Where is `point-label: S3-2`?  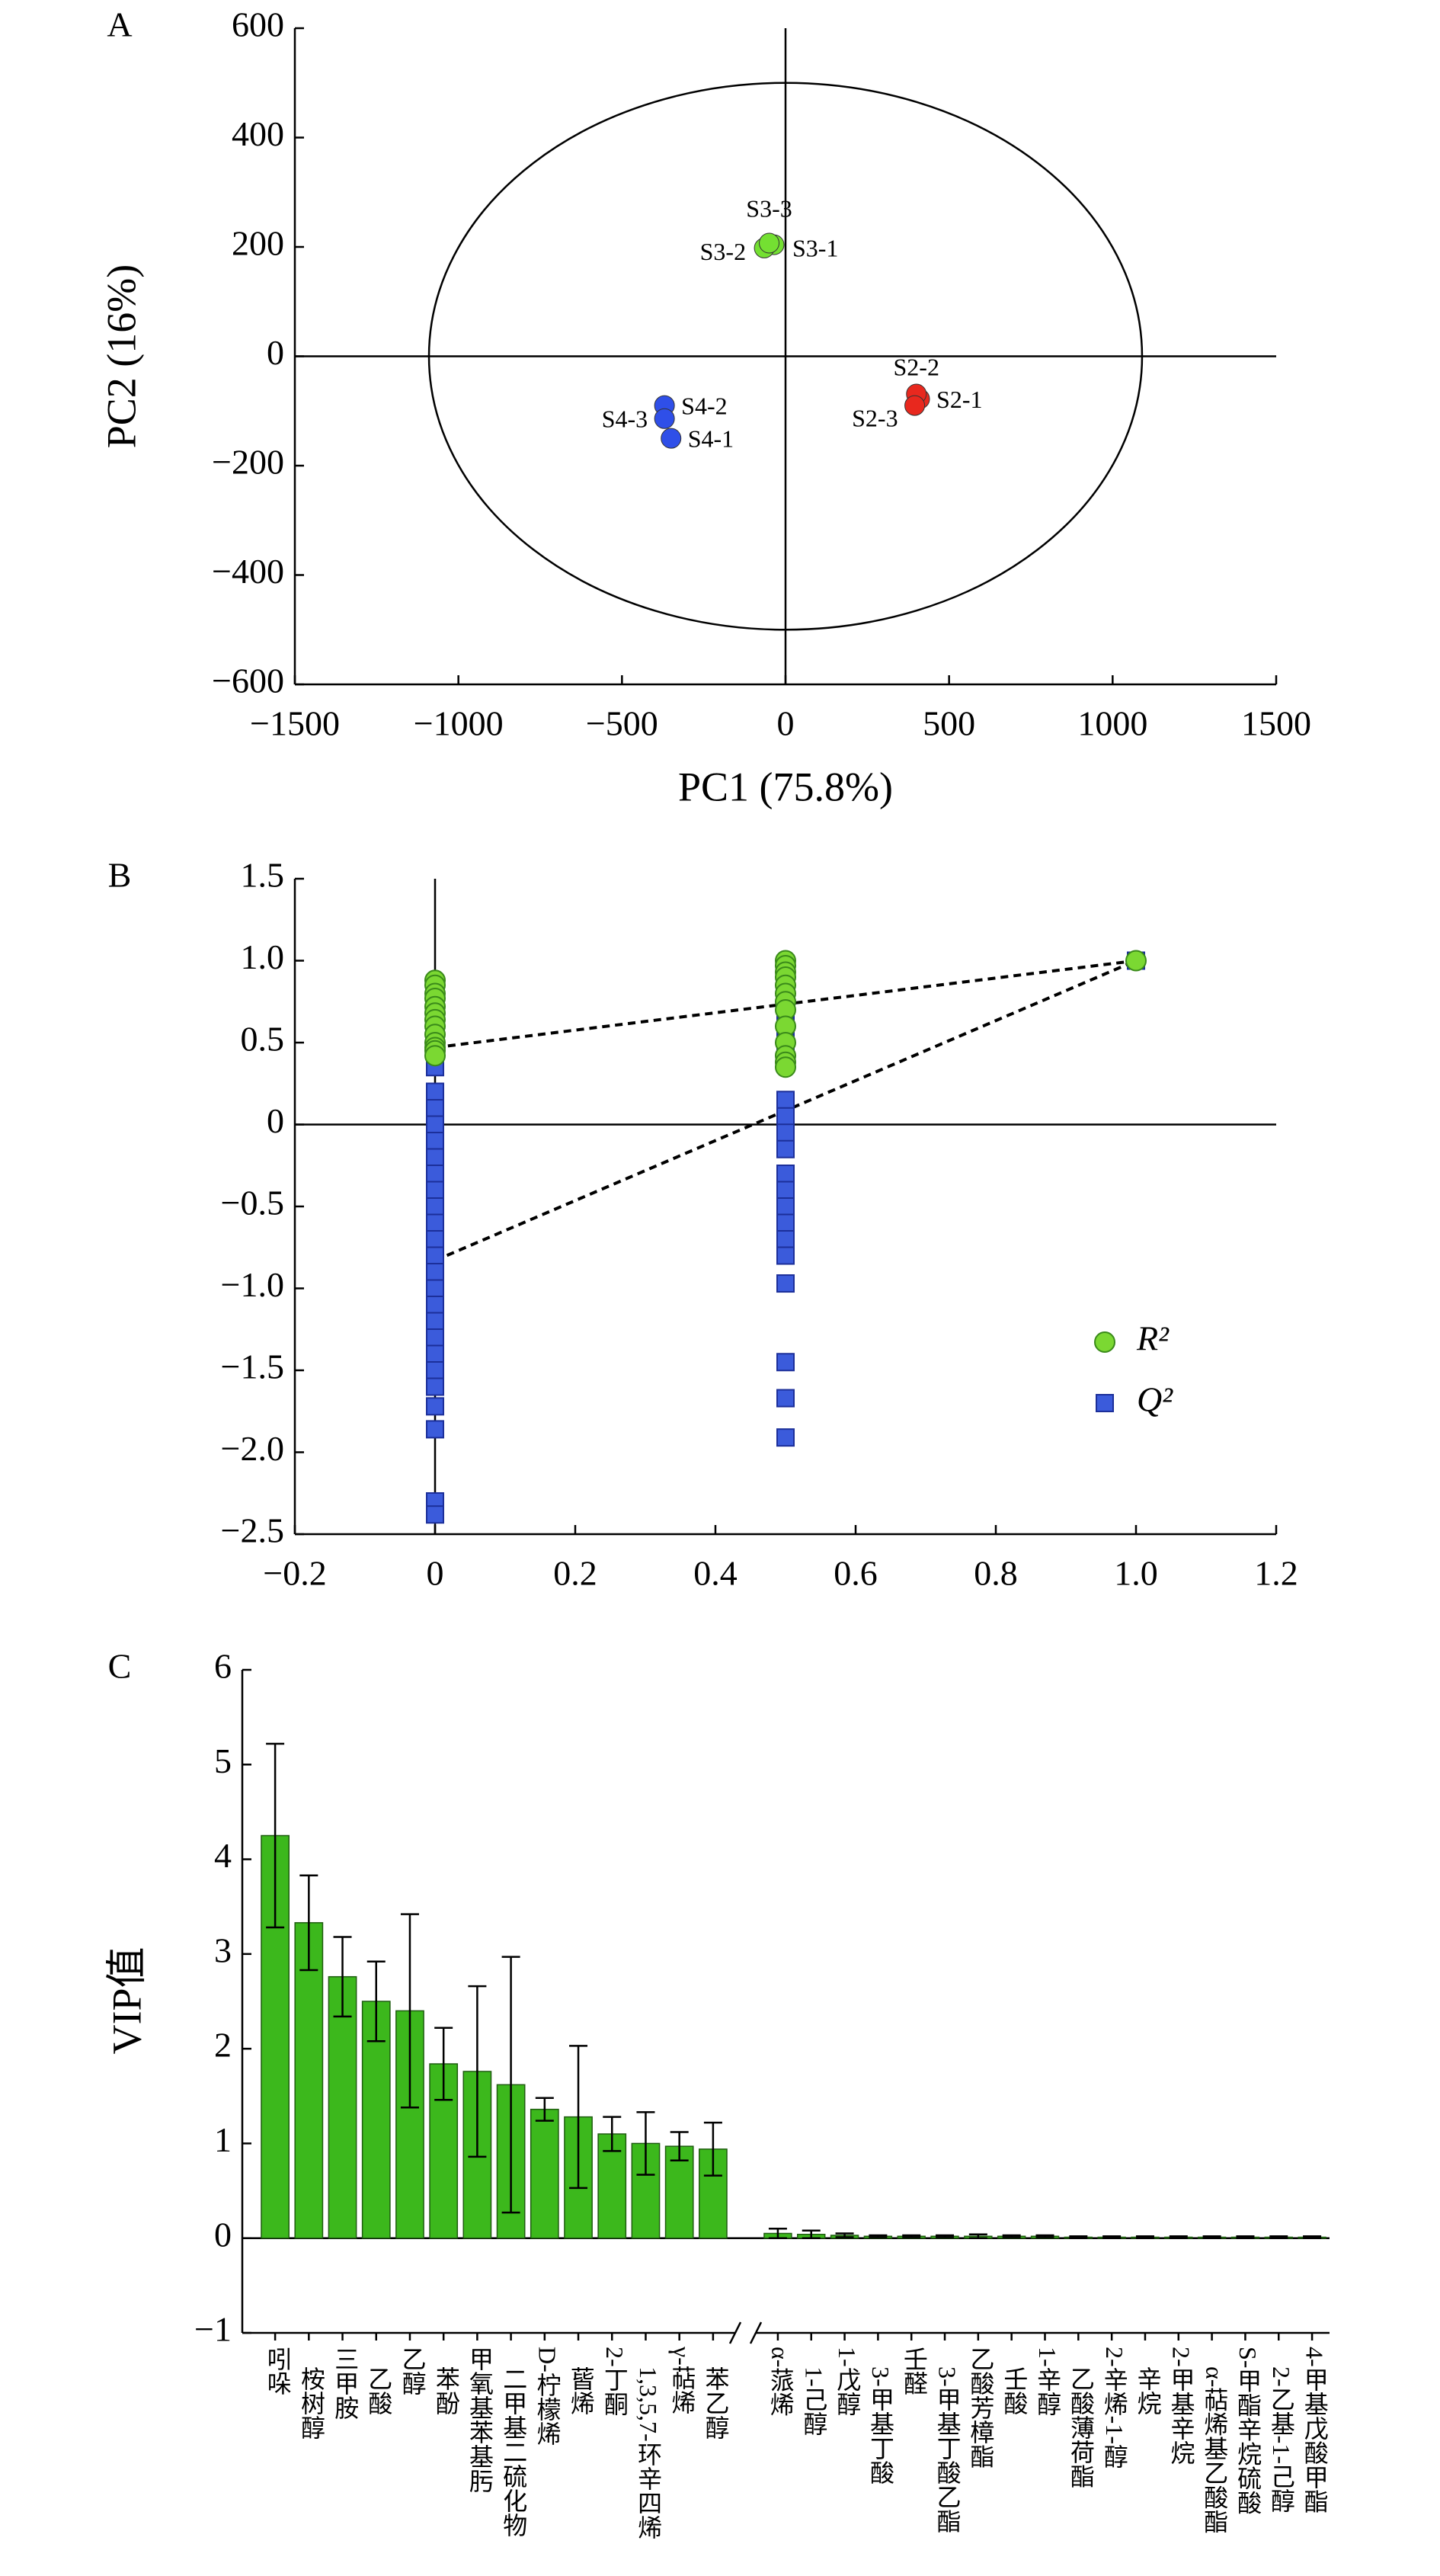 point-label: S3-2 is located at coordinates (723, 252).